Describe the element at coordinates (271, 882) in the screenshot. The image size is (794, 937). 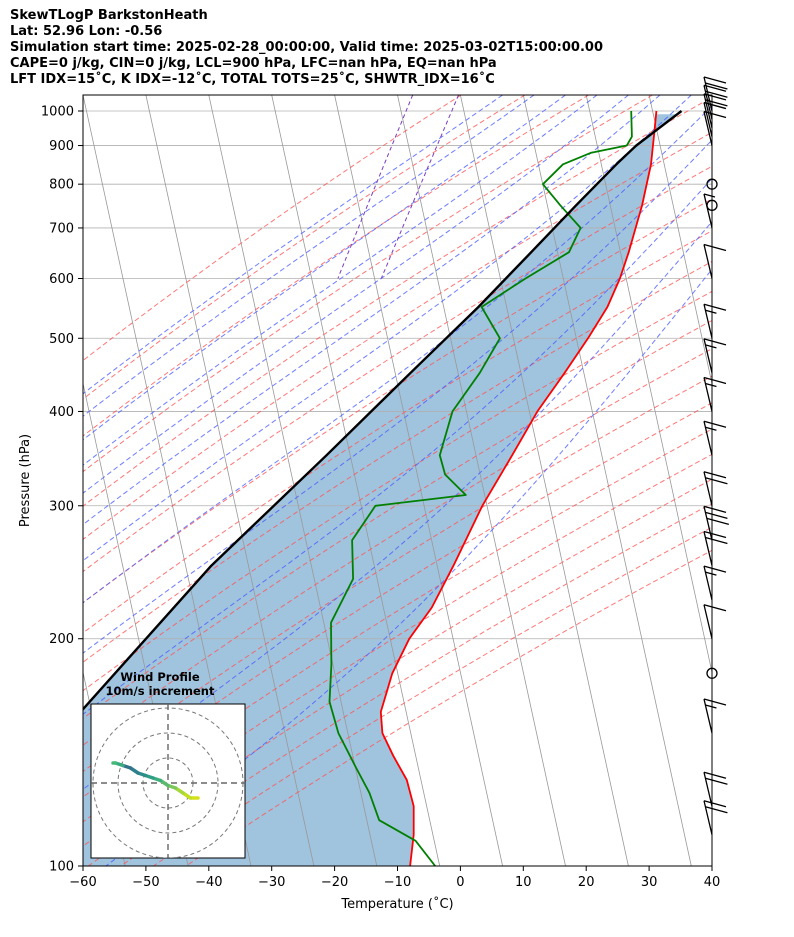
I see `x-tick-label: −30` at that location.